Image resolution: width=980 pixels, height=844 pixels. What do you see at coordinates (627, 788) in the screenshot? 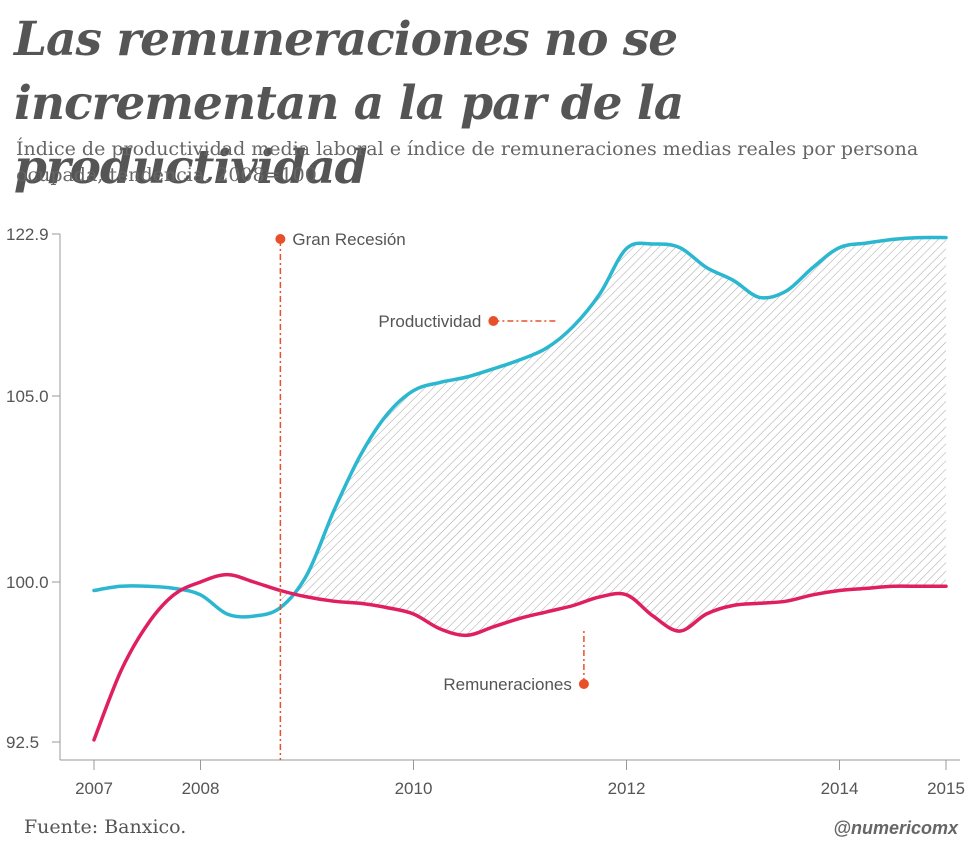
I see `x-tick-label: 2012` at bounding box center [627, 788].